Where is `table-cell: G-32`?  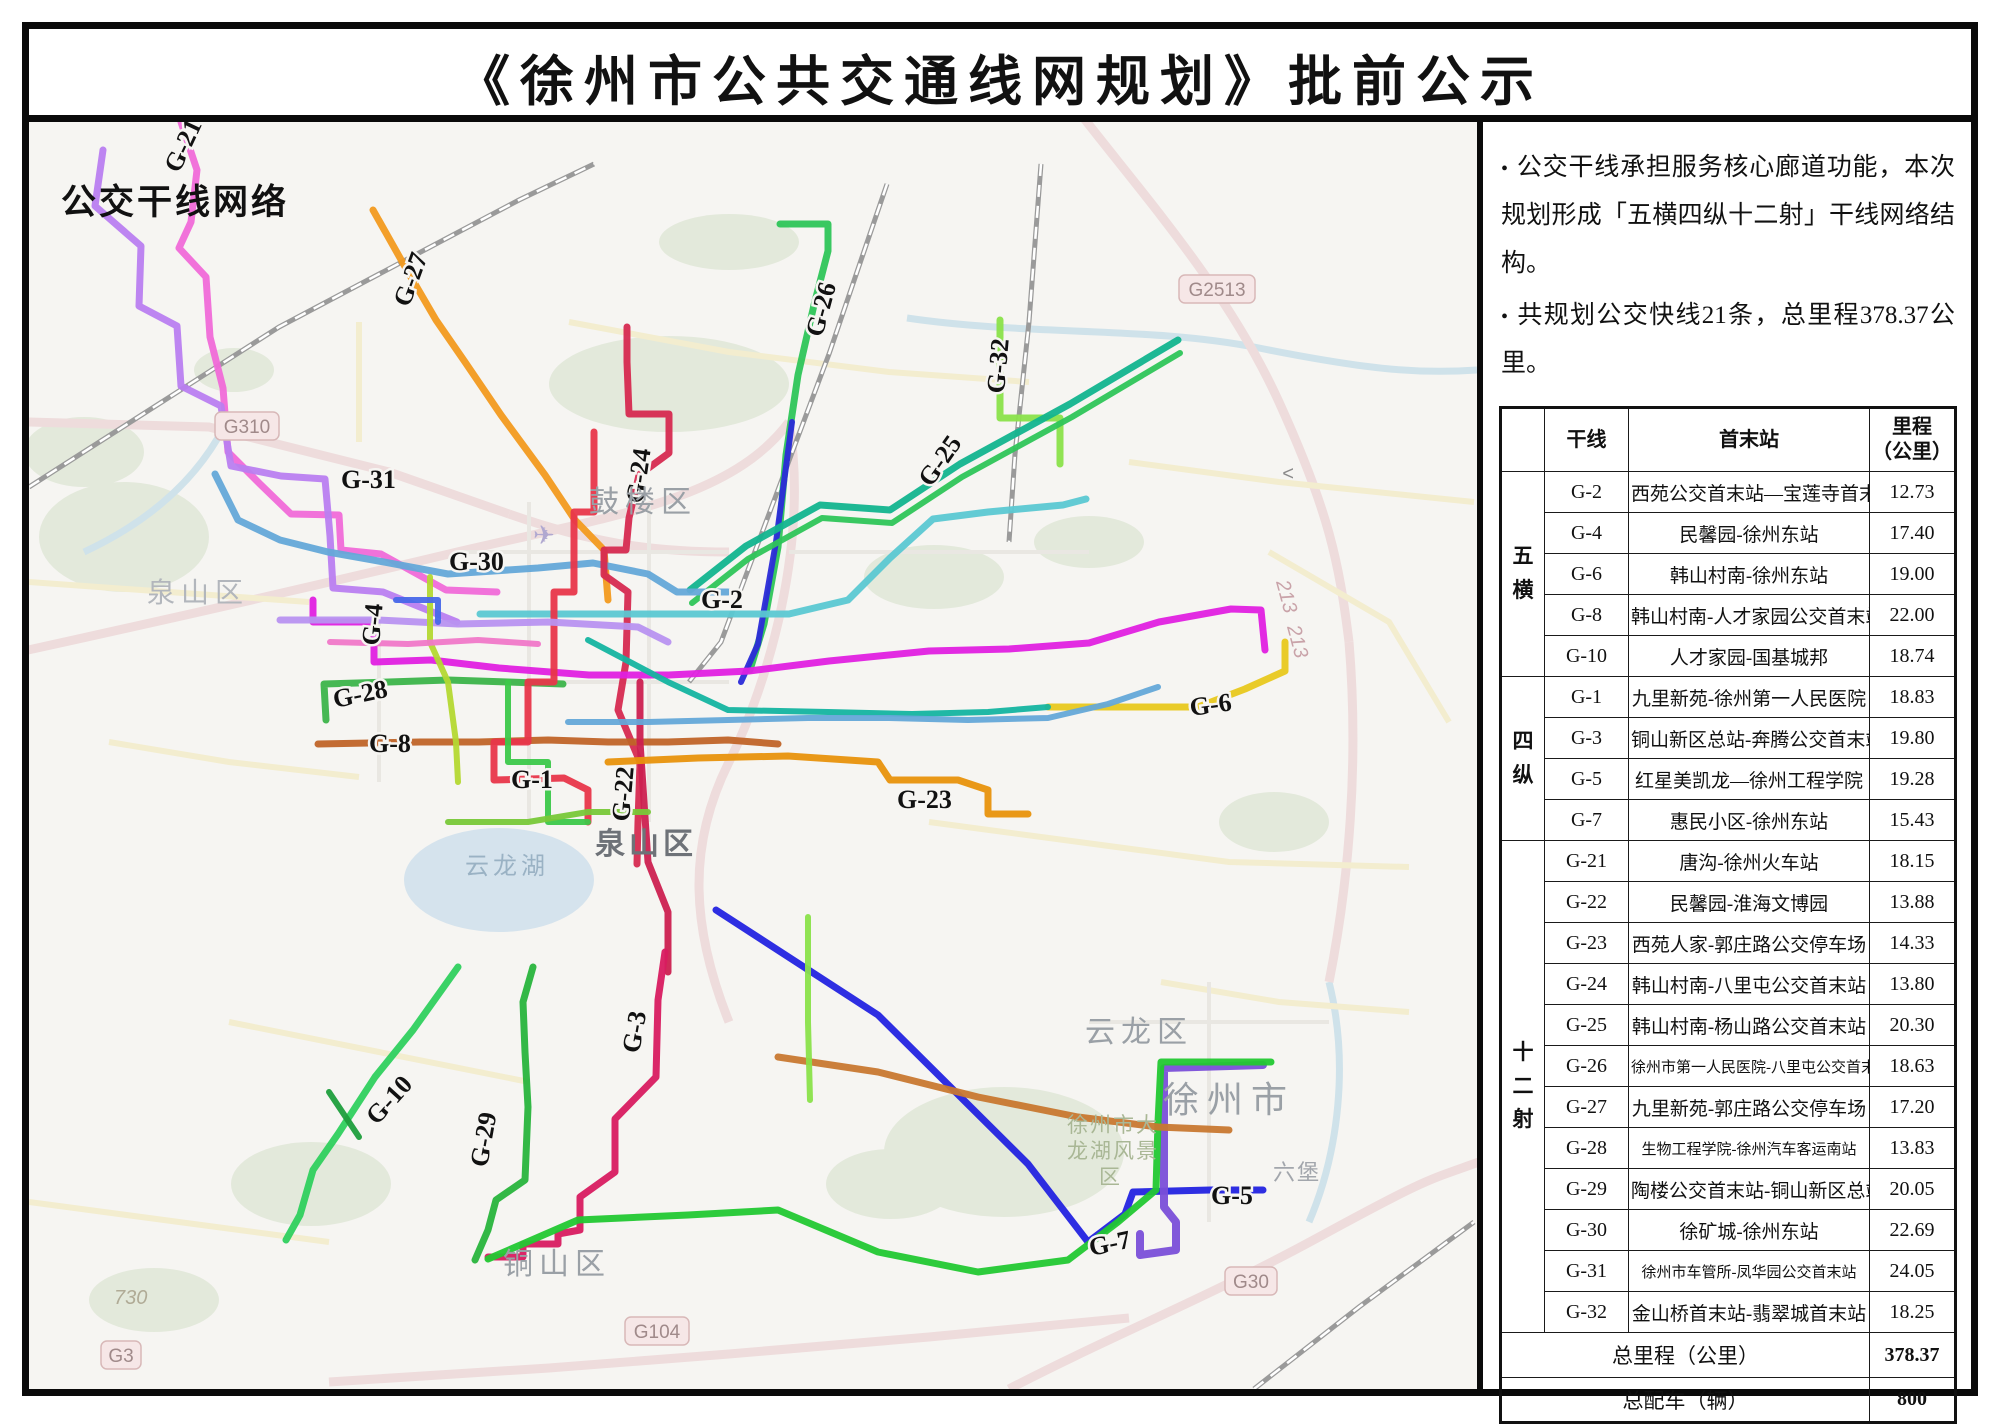 table-cell: G-32 is located at coordinates (1586, 1312).